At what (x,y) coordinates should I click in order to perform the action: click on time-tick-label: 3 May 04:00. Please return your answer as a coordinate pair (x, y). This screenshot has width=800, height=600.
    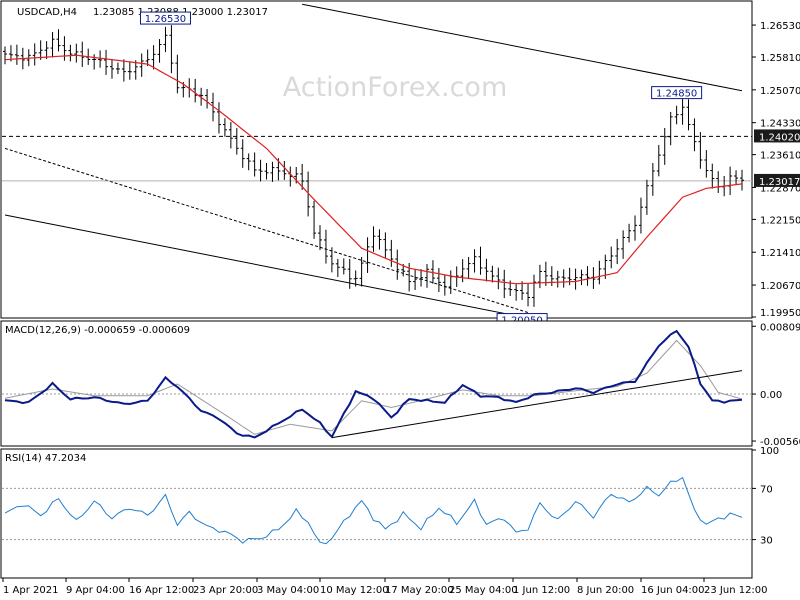
    Looking at the image, I should click on (288, 590).